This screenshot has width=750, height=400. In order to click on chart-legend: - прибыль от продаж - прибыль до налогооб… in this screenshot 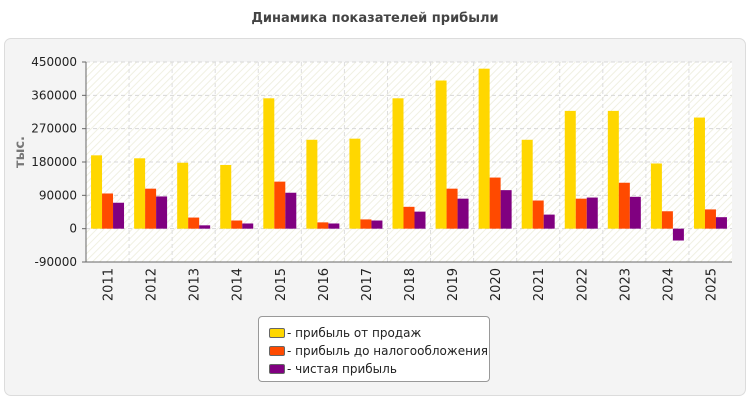, I will do `click(374, 349)`.